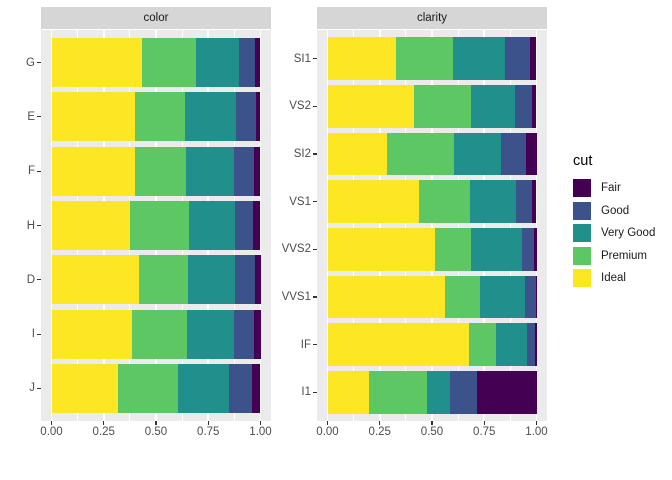  Describe the element at coordinates (582, 233) in the screenshot. I see `legend-key-very-good` at that location.